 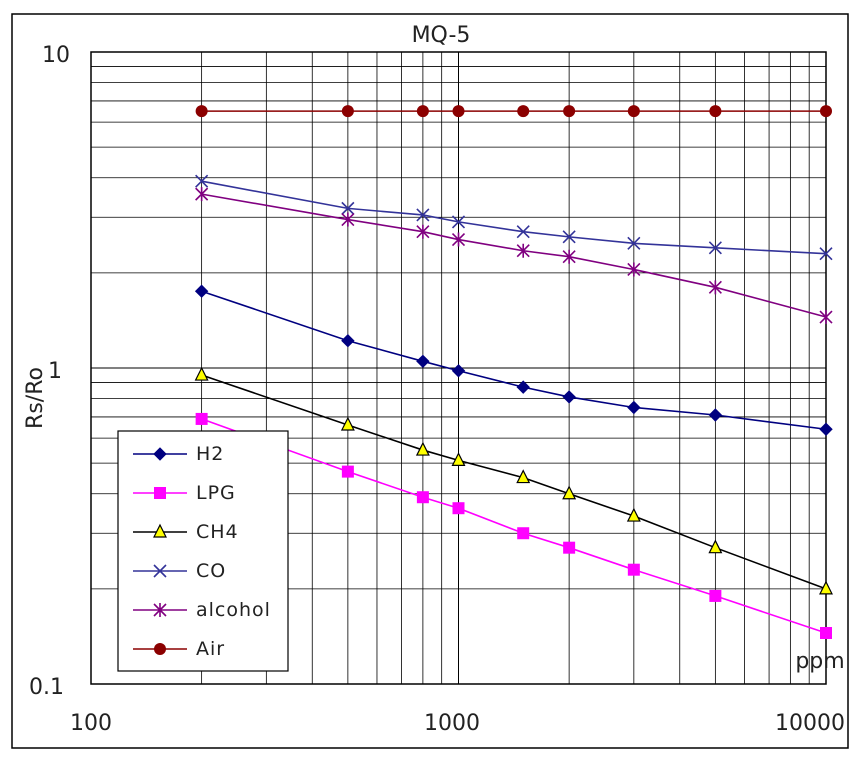 I want to click on legend-label-alcohol: alcohol, so click(x=233, y=610).